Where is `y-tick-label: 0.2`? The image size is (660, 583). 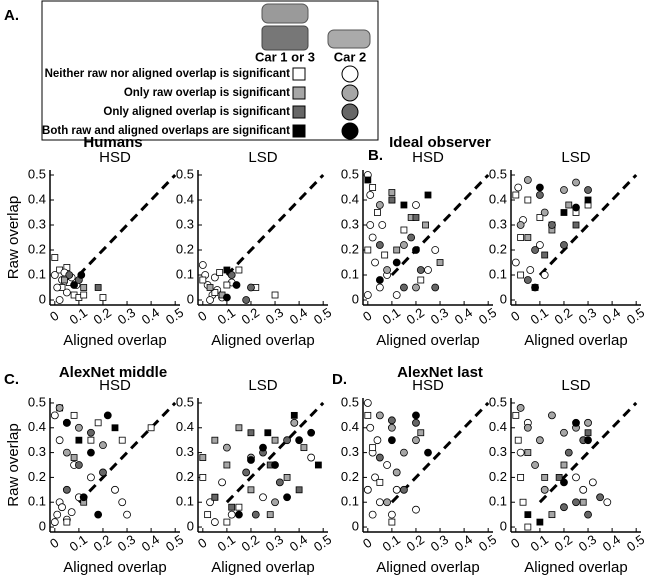
y-tick-label: 0.2 is located at coordinates (350, 476).